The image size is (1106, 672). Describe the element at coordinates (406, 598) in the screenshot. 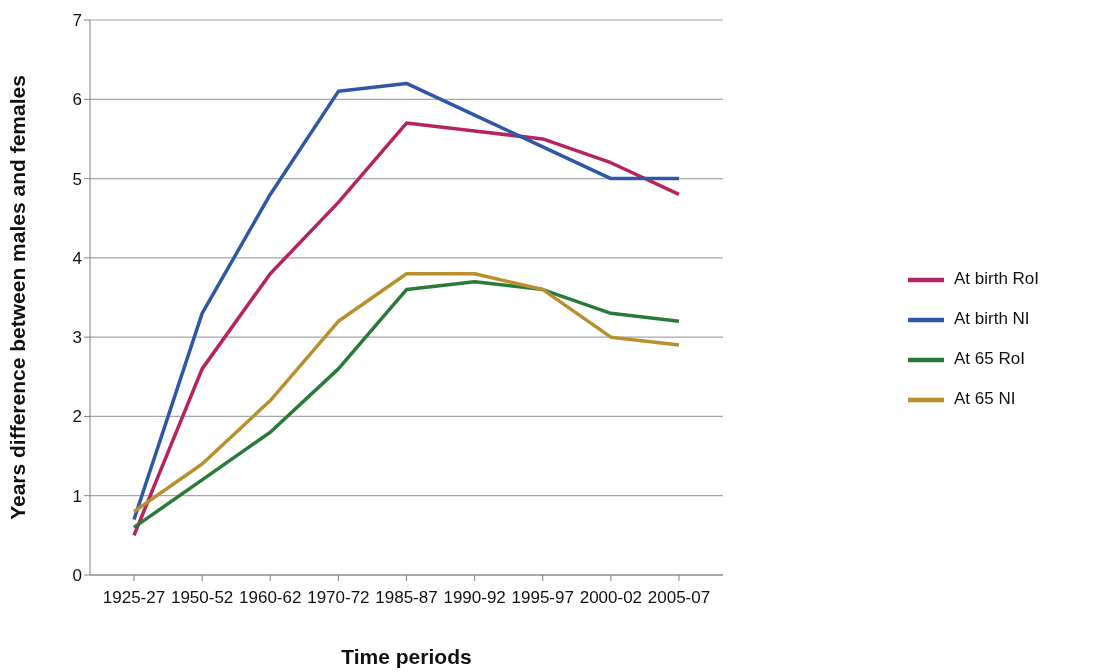

I see `x-tick-label: 1985-87` at that location.